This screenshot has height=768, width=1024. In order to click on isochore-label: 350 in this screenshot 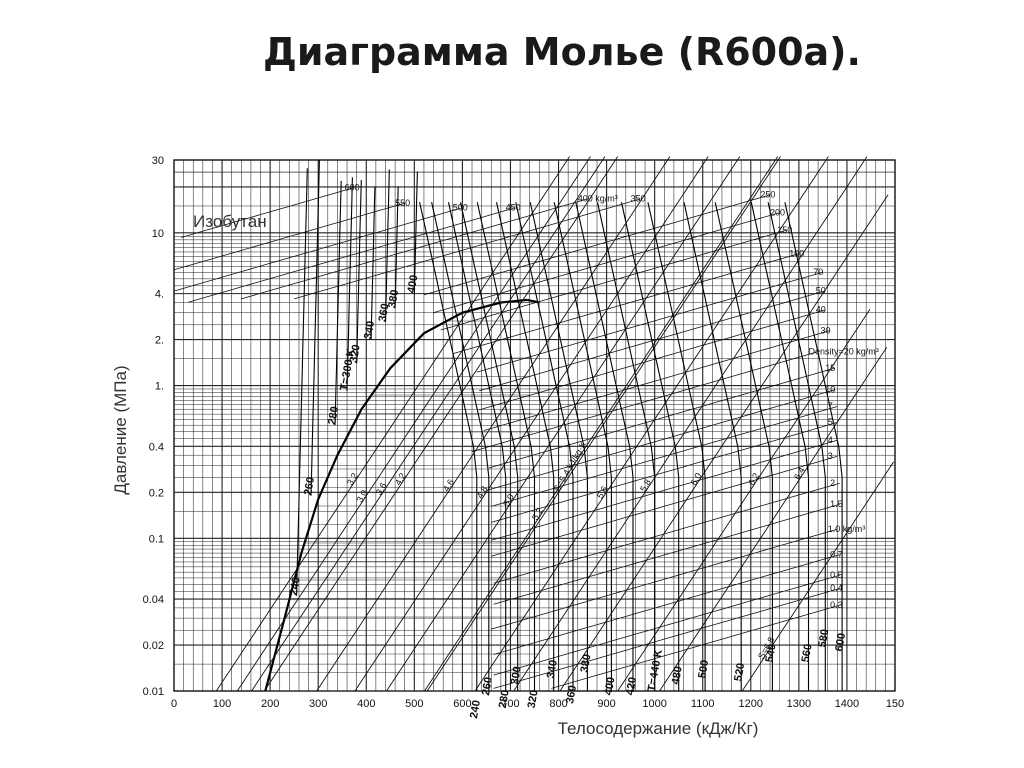, I will do `click(638, 199)`.